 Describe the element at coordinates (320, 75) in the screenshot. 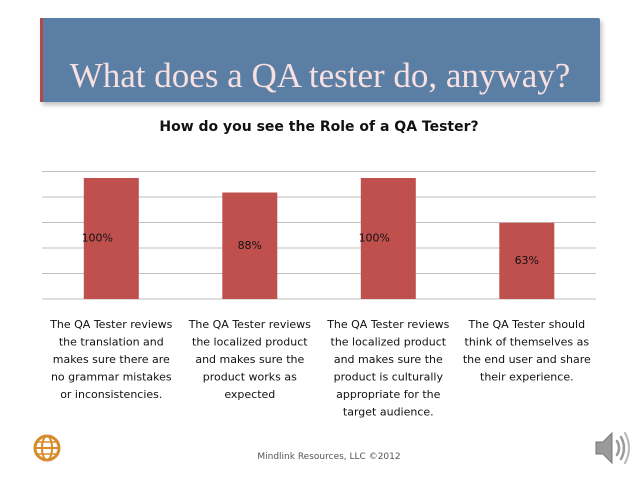

I see `slide-title: What does a QA tester do, anyway?` at that location.